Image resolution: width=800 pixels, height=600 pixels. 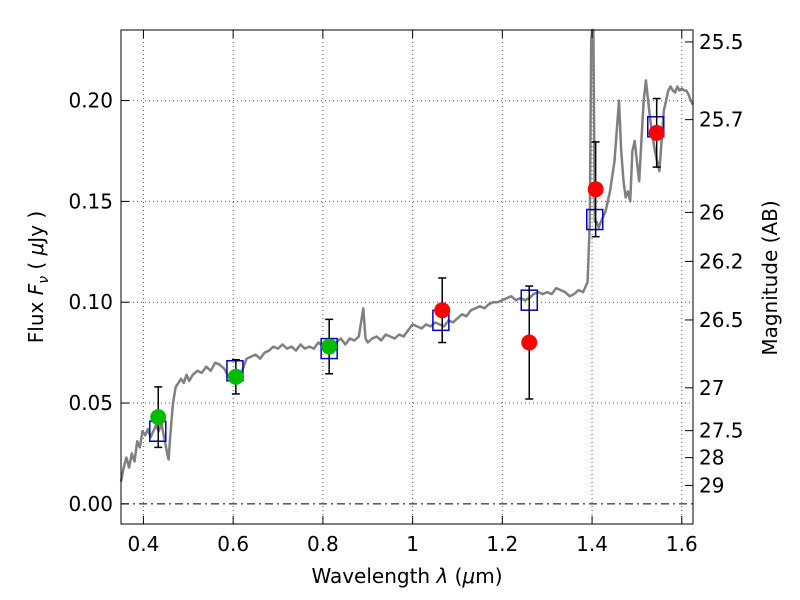 What do you see at coordinates (233, 544) in the screenshot?
I see `x-tick-label: 0.6` at bounding box center [233, 544].